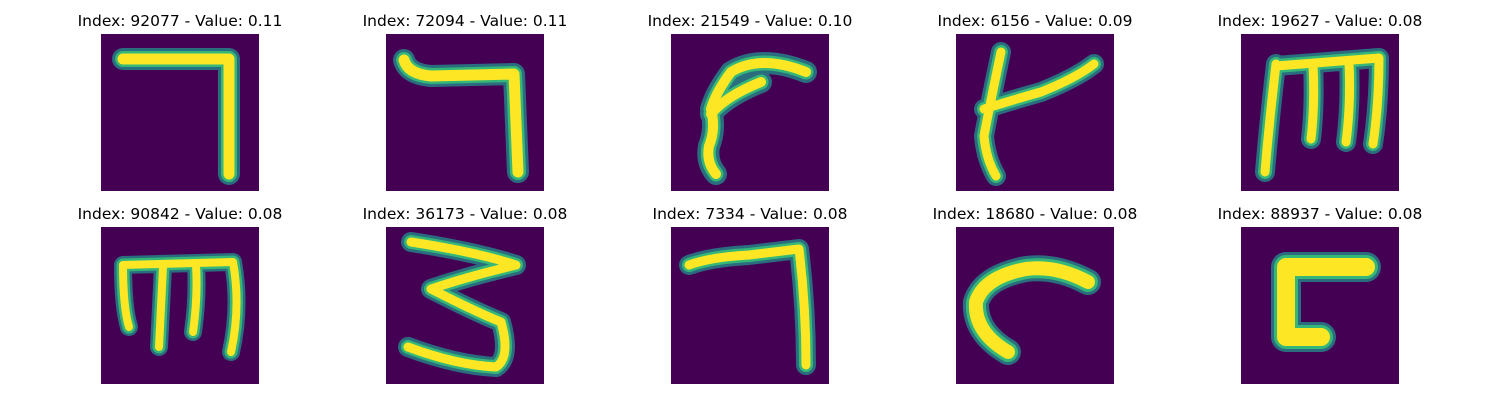  I want to click on curved-stroke-glyph, so click(757, 118).